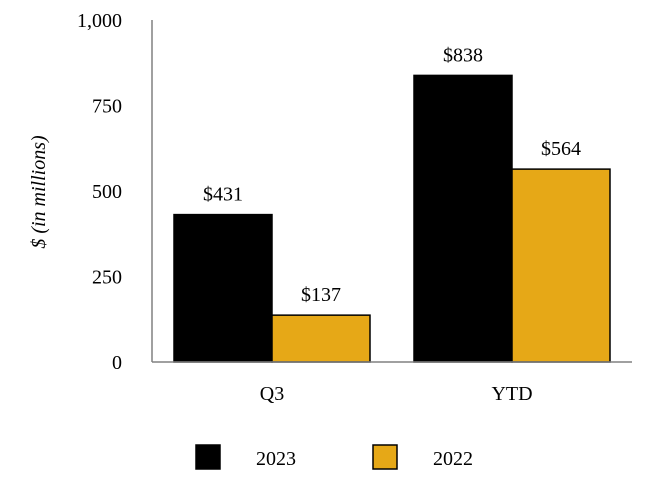 This screenshot has height=500, width=650. Describe the element at coordinates (107, 192) in the screenshot. I see `y-tick-label: 500` at that location.